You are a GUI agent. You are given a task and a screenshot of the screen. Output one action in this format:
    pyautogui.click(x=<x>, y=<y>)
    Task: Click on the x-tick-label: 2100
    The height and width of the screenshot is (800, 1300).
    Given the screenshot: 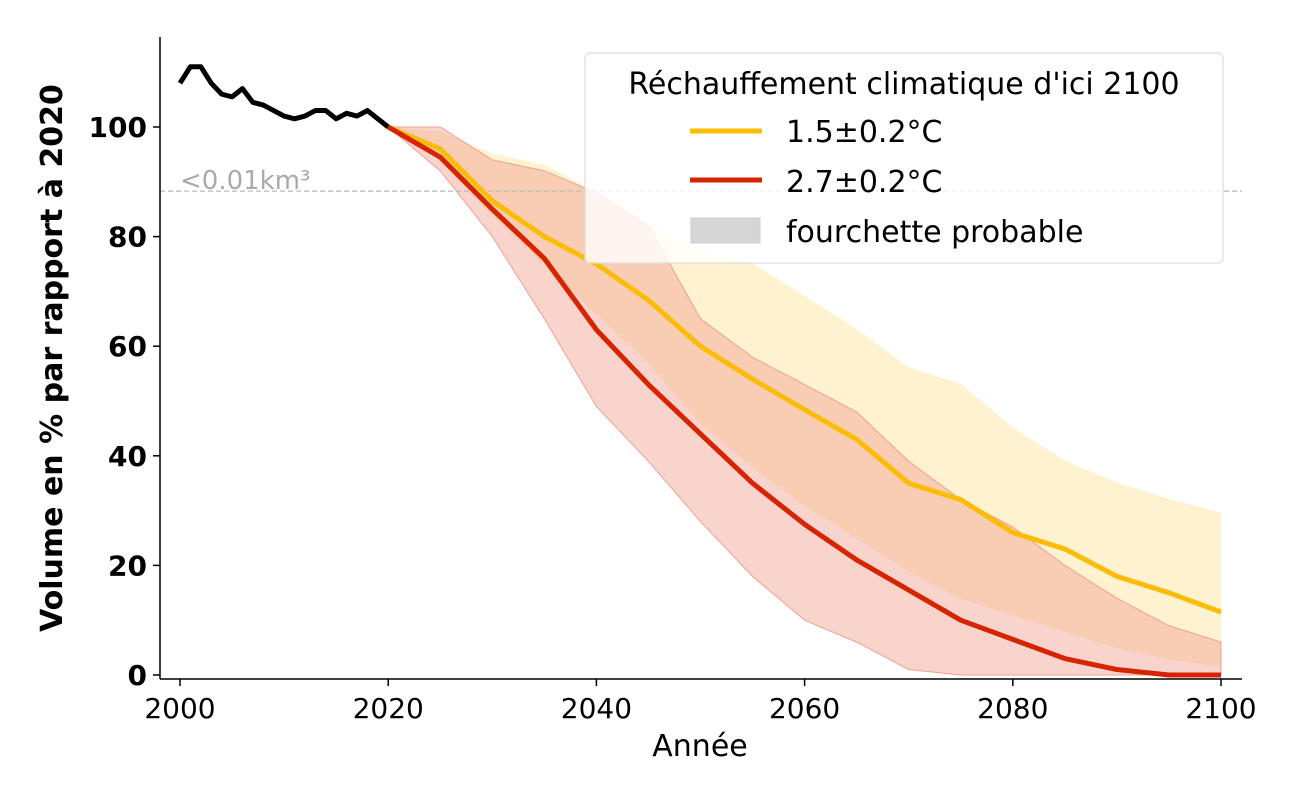 What is the action you would take?
    pyautogui.click(x=1220, y=708)
    